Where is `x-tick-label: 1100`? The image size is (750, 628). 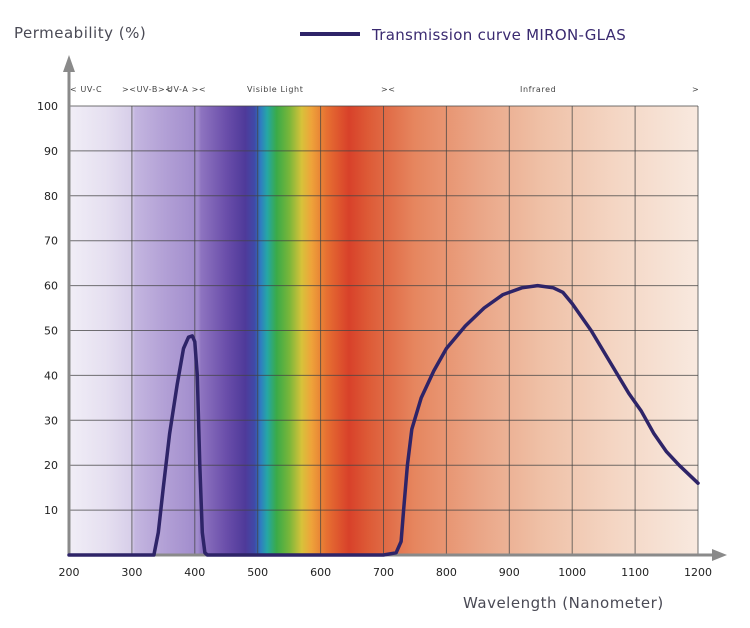
x-tick-label: 1100 is located at coordinates (635, 572).